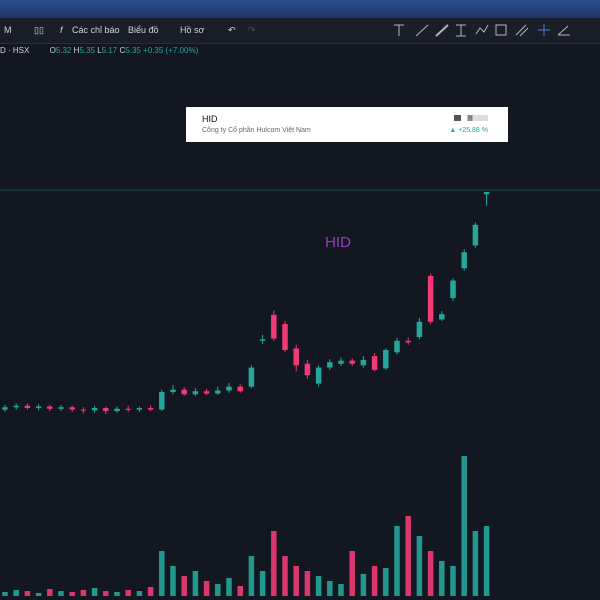 This screenshot has width=600, height=600. What do you see at coordinates (399, 30) in the screenshot?
I see `text-tool` at bounding box center [399, 30].